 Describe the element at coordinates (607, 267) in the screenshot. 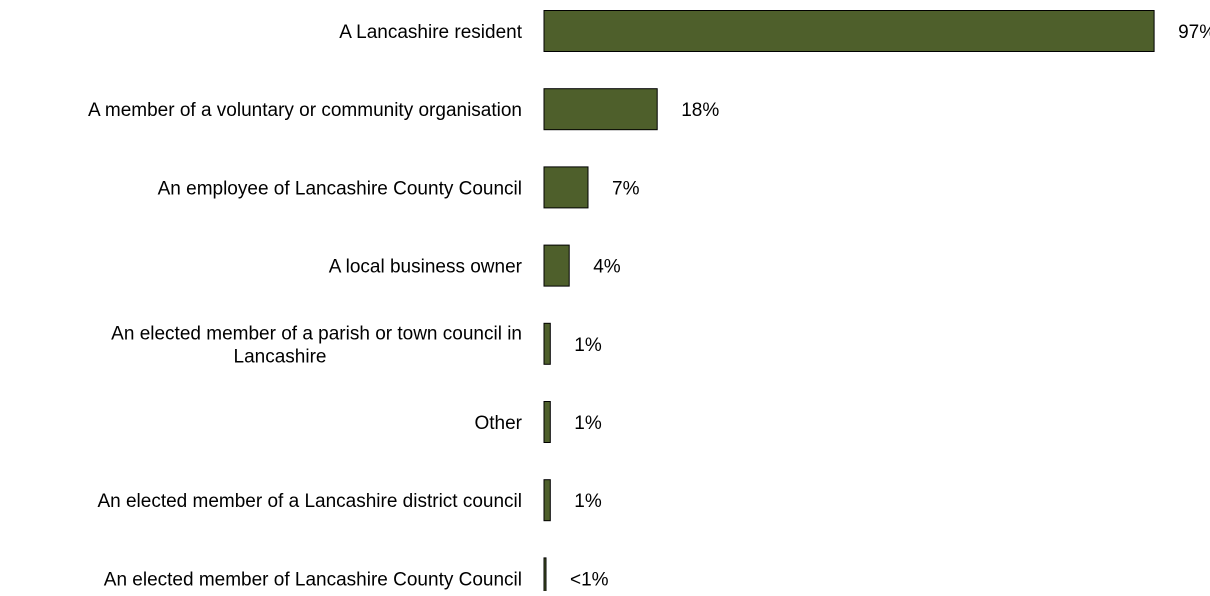

I see `value-label: 4%` at that location.